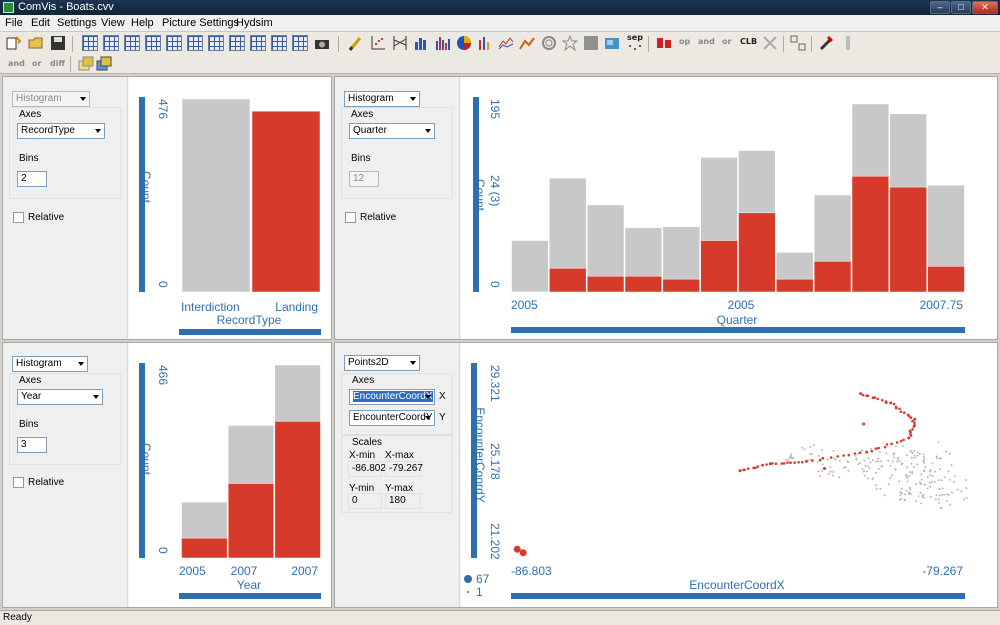 The width and height of the screenshot is (1000, 625). I want to click on scatterplot-icon, so click(378, 43).